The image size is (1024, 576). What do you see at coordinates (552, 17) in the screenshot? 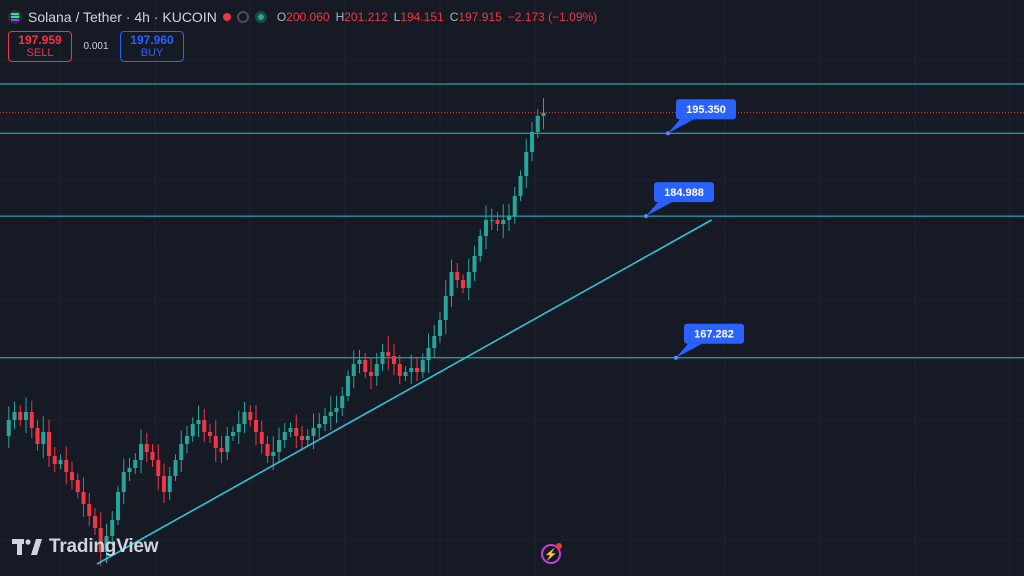
I see `change-value: −2.173 (−1.09%)` at bounding box center [552, 17].